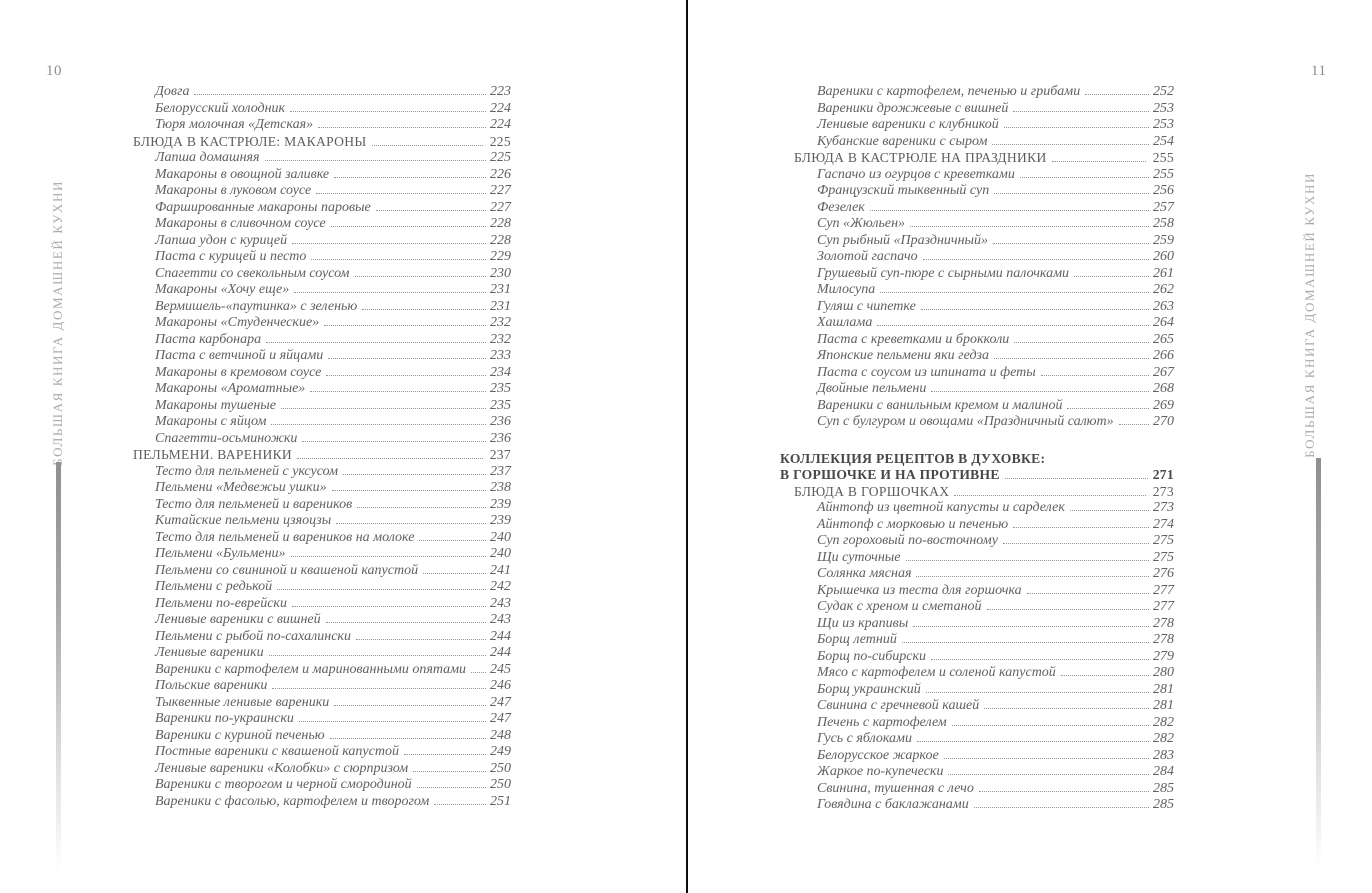 The image size is (1372, 893). What do you see at coordinates (172, 91) in the screenshot?
I see `toc-entry-title: Довга` at bounding box center [172, 91].